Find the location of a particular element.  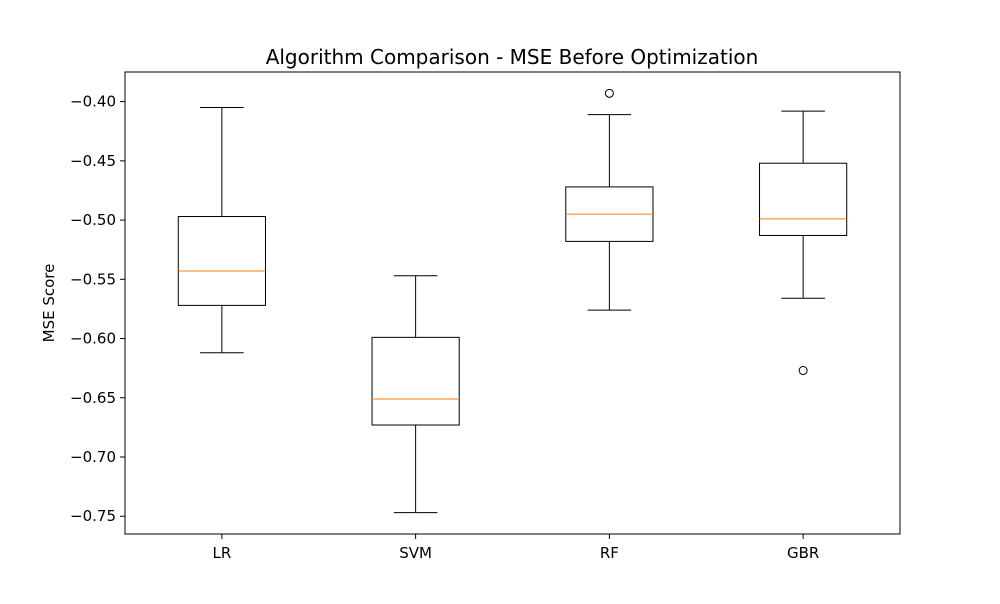

y-tick-label-4: −0.60 is located at coordinates (93, 339).